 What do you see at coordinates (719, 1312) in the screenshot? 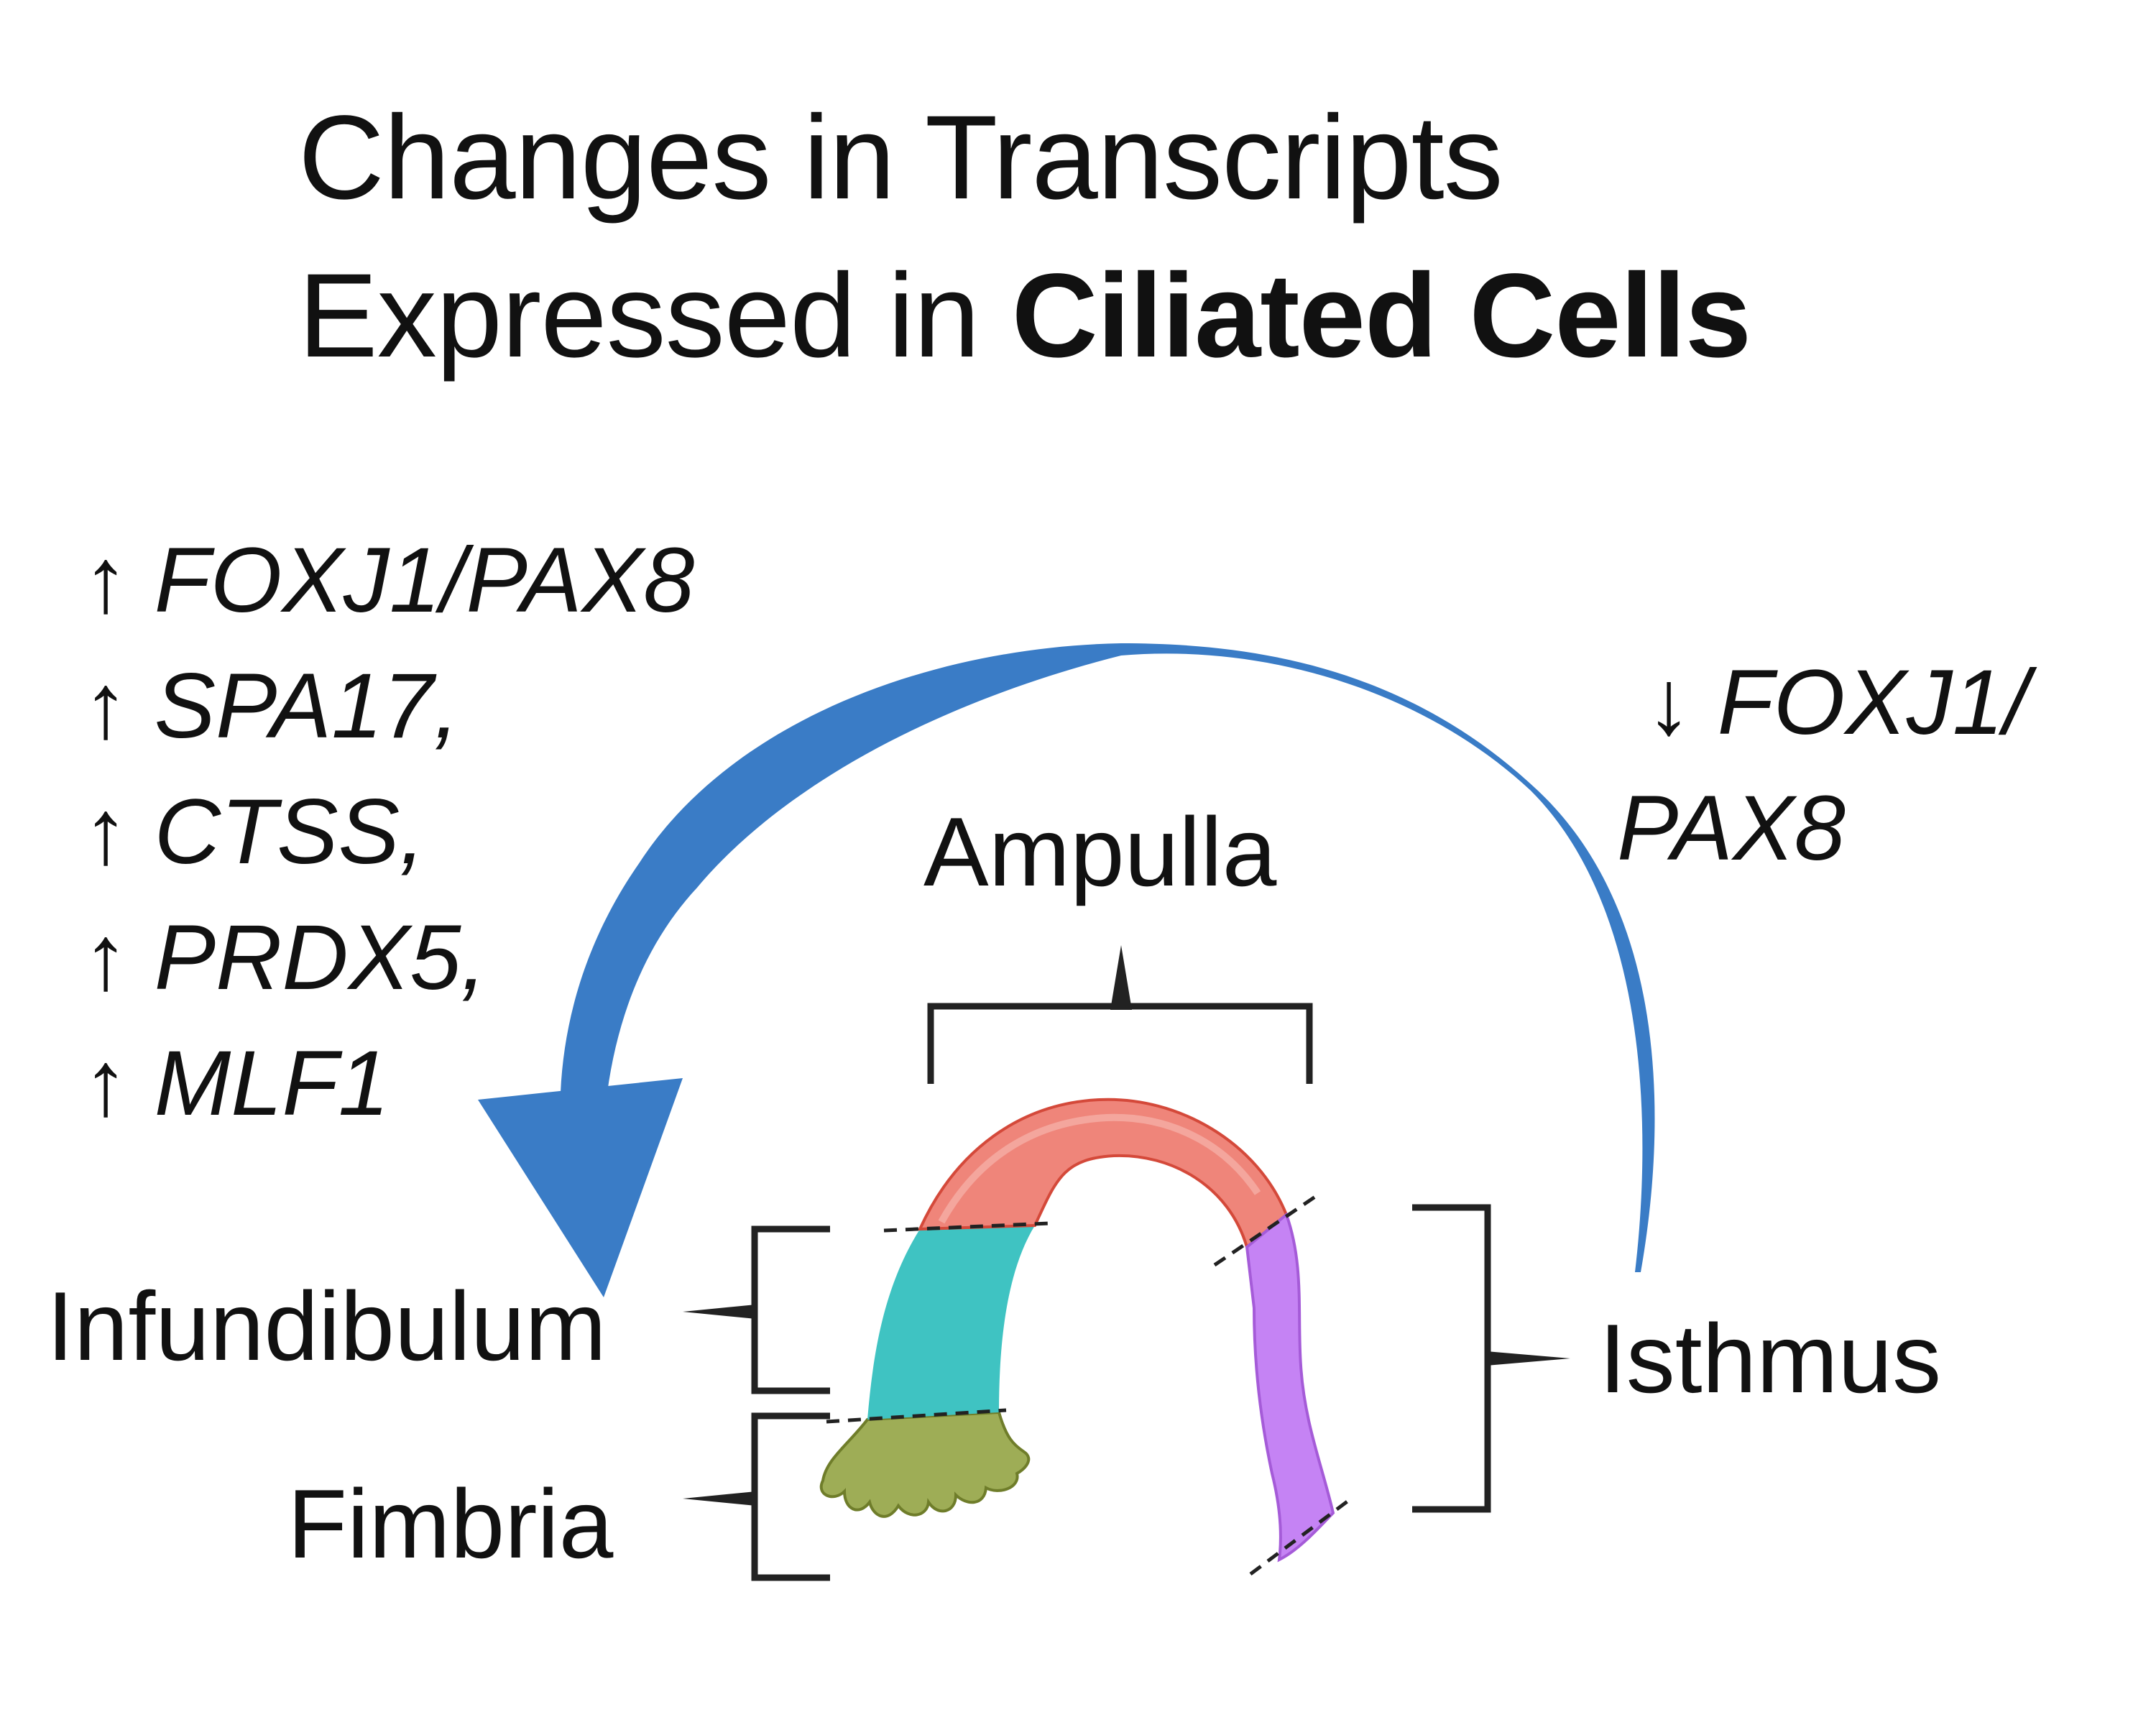
I see `infundibulum-bracket-pointer` at bounding box center [719, 1312].